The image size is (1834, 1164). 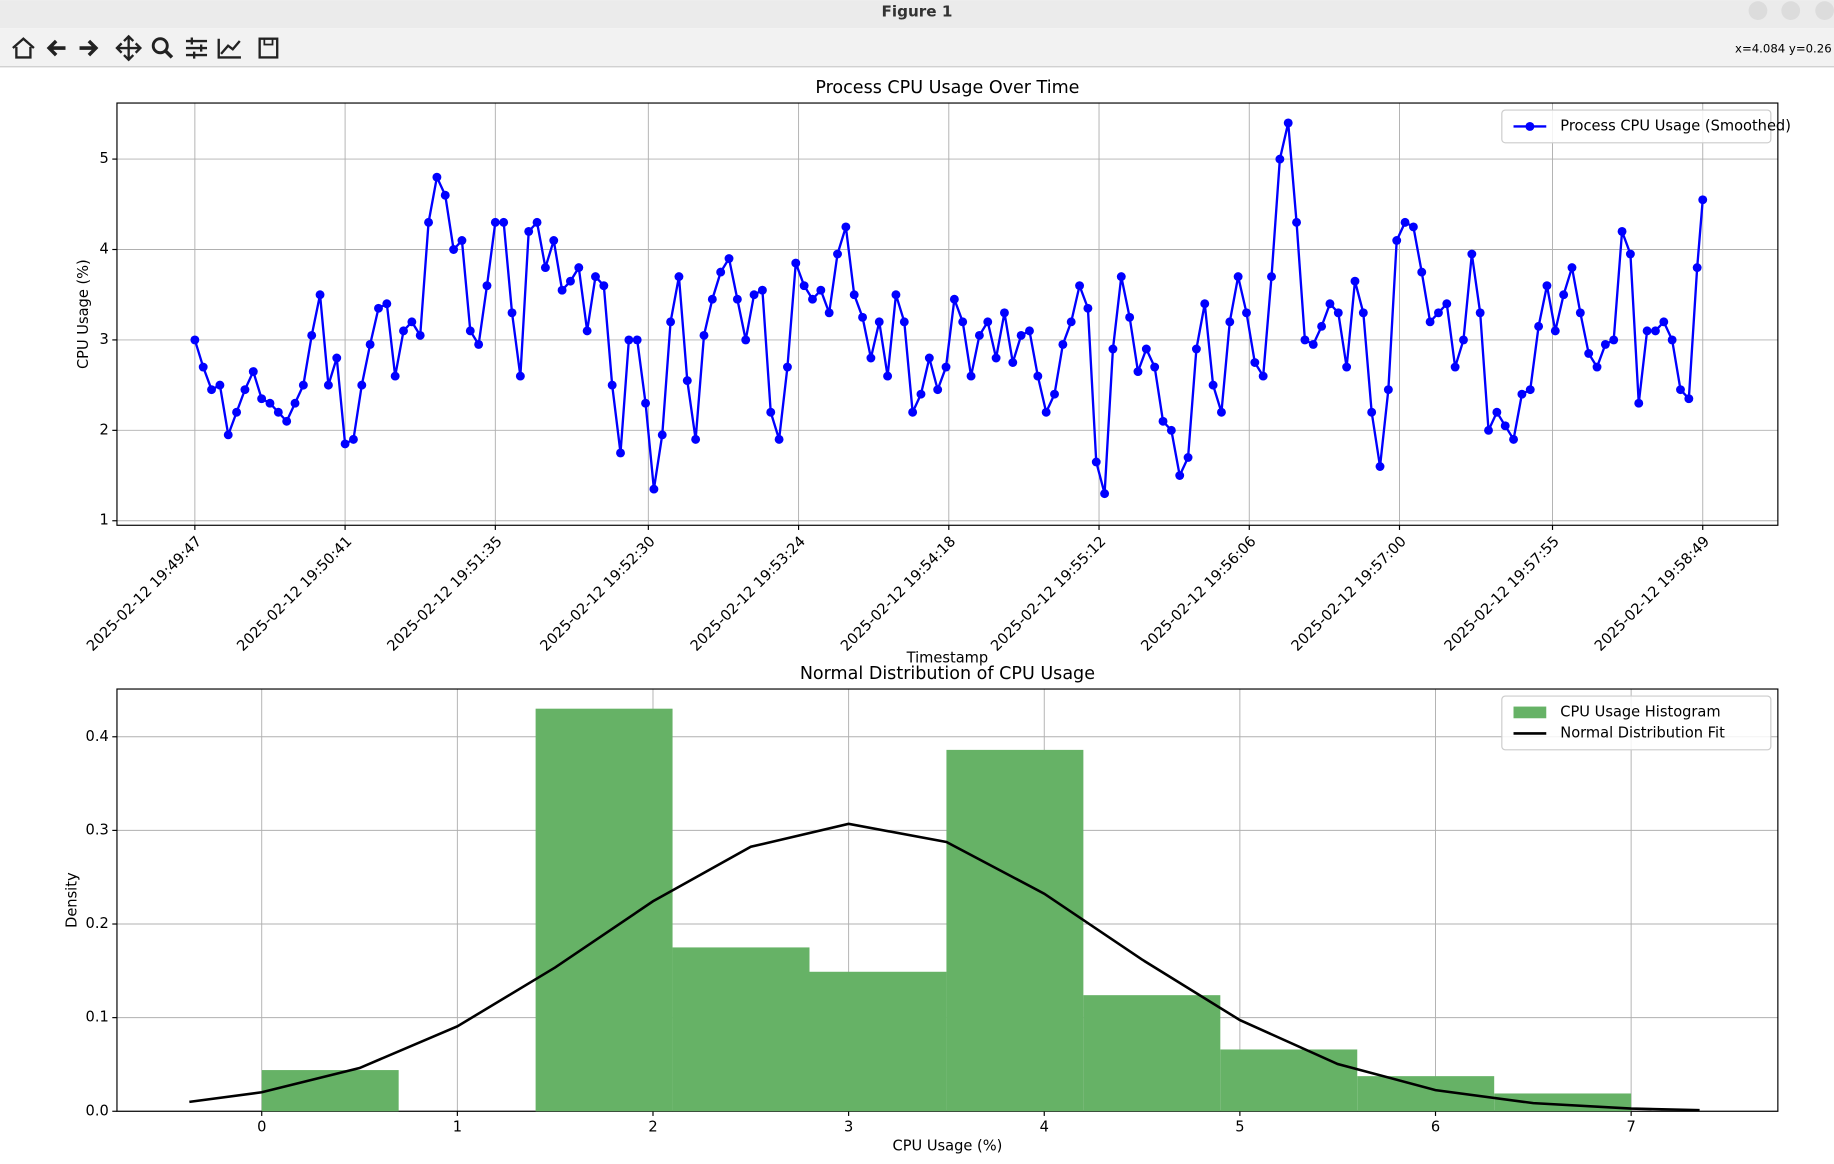 What do you see at coordinates (97, 923) in the screenshot?
I see `y-tick-label: 0.2` at bounding box center [97, 923].